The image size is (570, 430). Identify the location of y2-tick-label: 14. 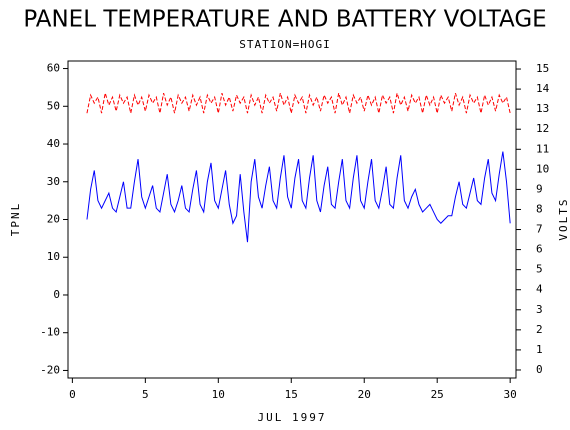
(543, 88).